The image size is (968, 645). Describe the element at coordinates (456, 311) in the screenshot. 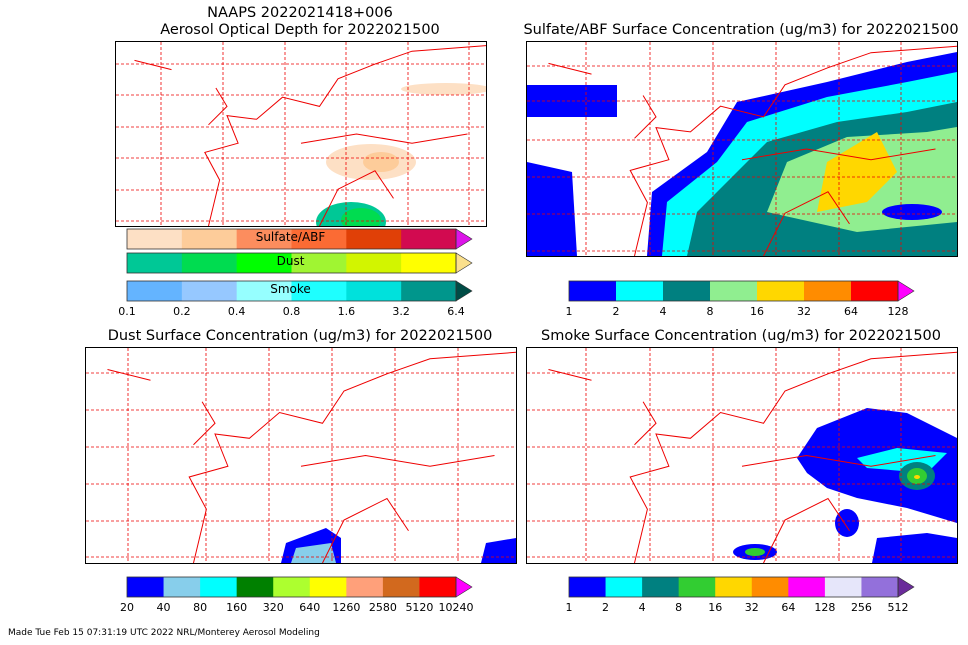

I see `colorbar-tick-label: 6.4` at that location.